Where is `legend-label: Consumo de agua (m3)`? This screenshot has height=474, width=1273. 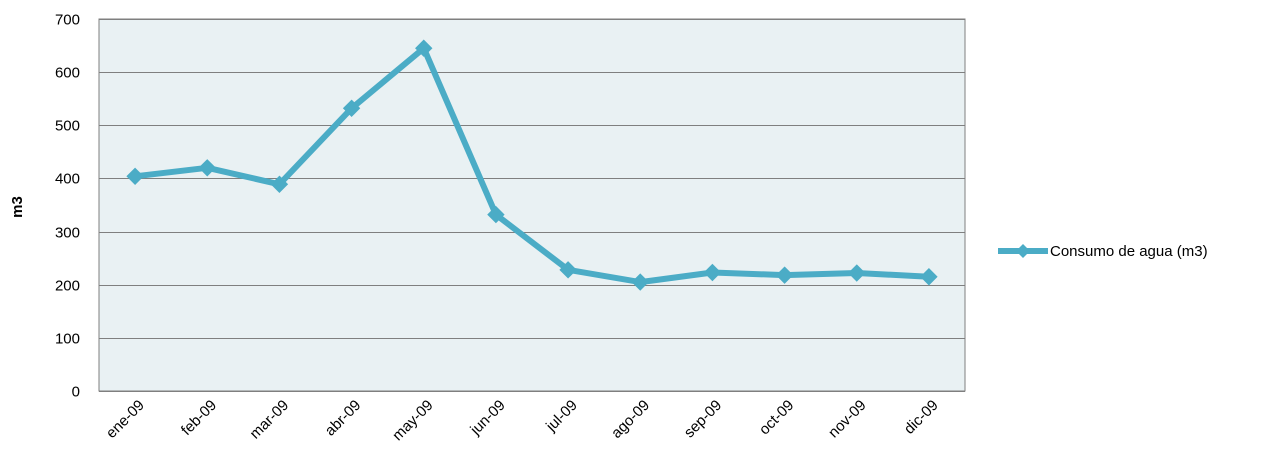 legend-label: Consumo de agua (m3) is located at coordinates (1129, 251).